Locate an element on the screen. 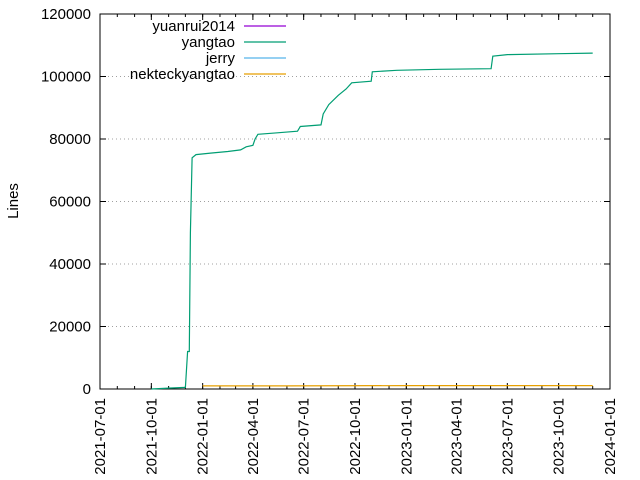  x-tick-label: 2023-04-01 is located at coordinates (457, 436).